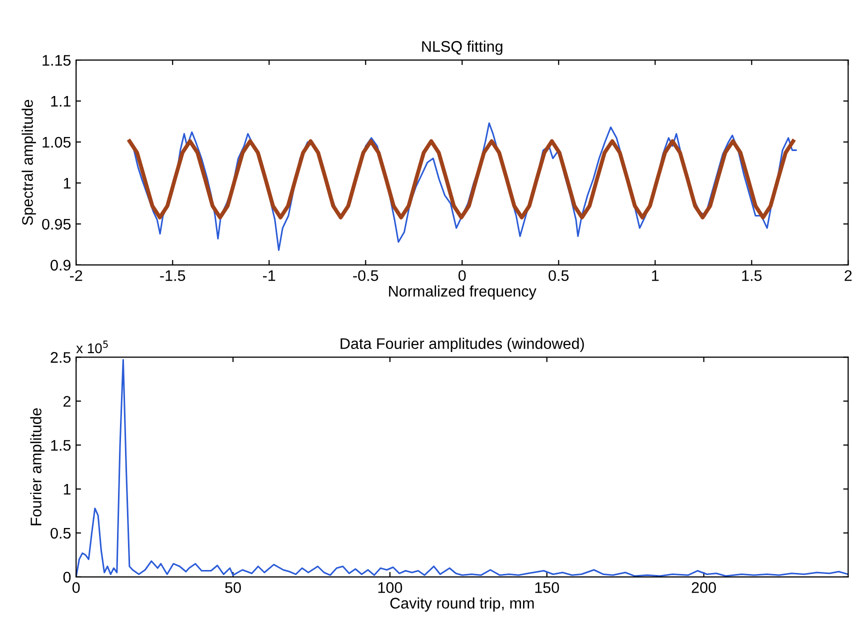 This screenshot has height=619, width=855. What do you see at coordinates (61, 445) in the screenshot?
I see `y-tick-label: 1.5` at bounding box center [61, 445].